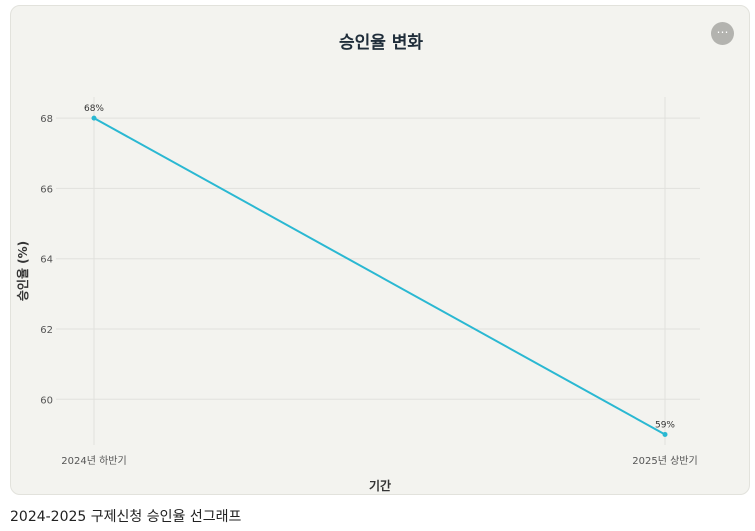  What do you see at coordinates (664, 461) in the screenshot?
I see `x-tick-label: 2025년 상반기` at bounding box center [664, 461].